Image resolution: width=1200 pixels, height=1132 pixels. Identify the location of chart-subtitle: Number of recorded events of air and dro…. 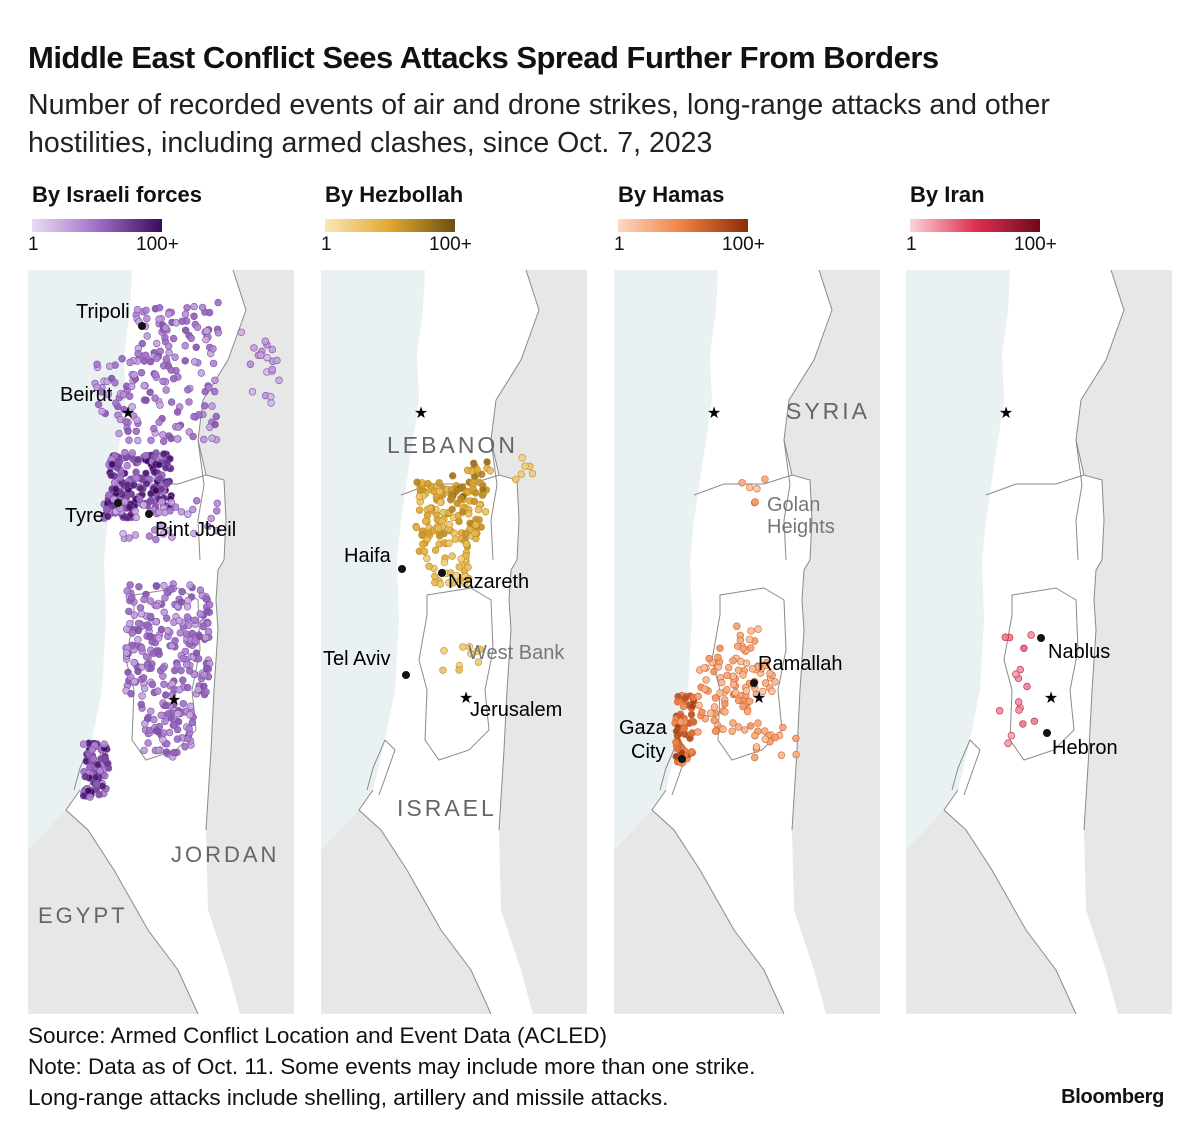
(539, 124).